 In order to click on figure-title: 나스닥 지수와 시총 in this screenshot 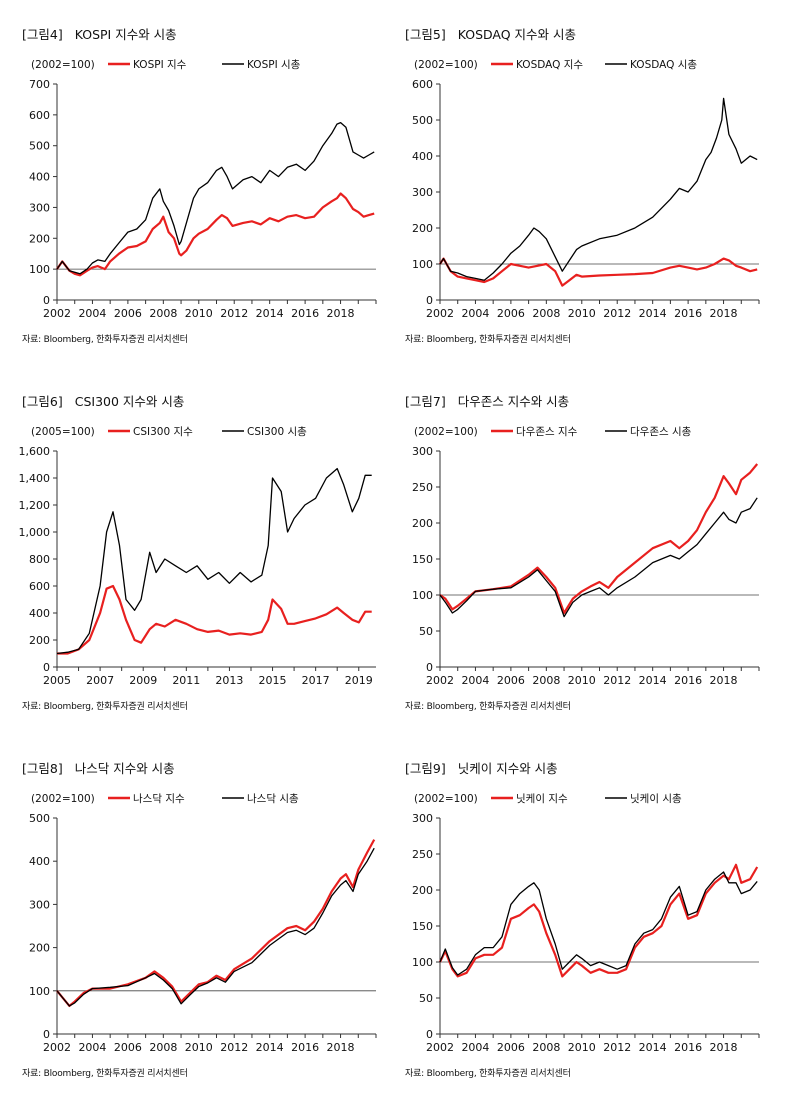, I will do `click(124, 768)`.